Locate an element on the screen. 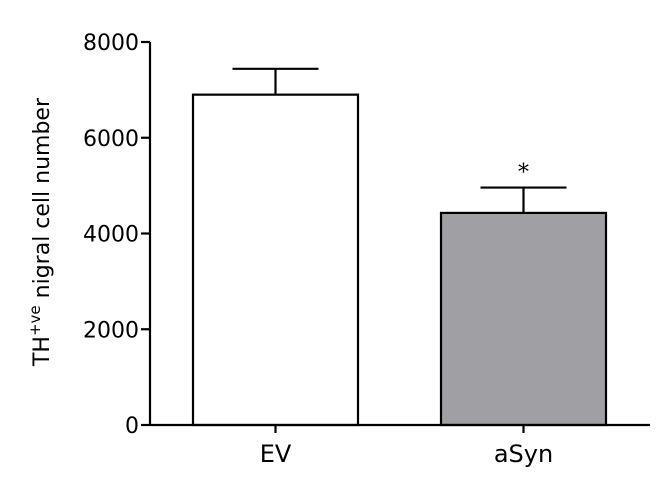  y-tick-label: 4000 is located at coordinates (111, 235).